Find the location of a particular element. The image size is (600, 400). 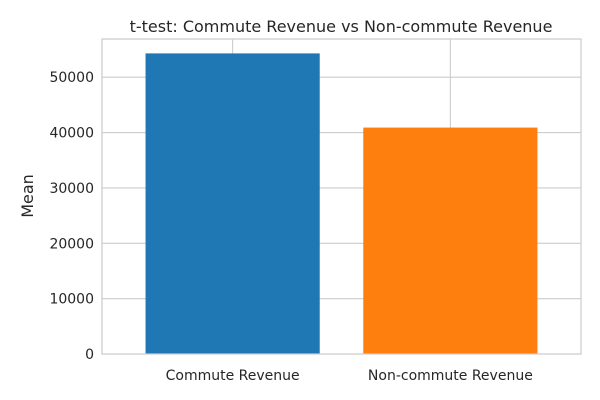

y-axis-label: Mean is located at coordinates (27, 196).